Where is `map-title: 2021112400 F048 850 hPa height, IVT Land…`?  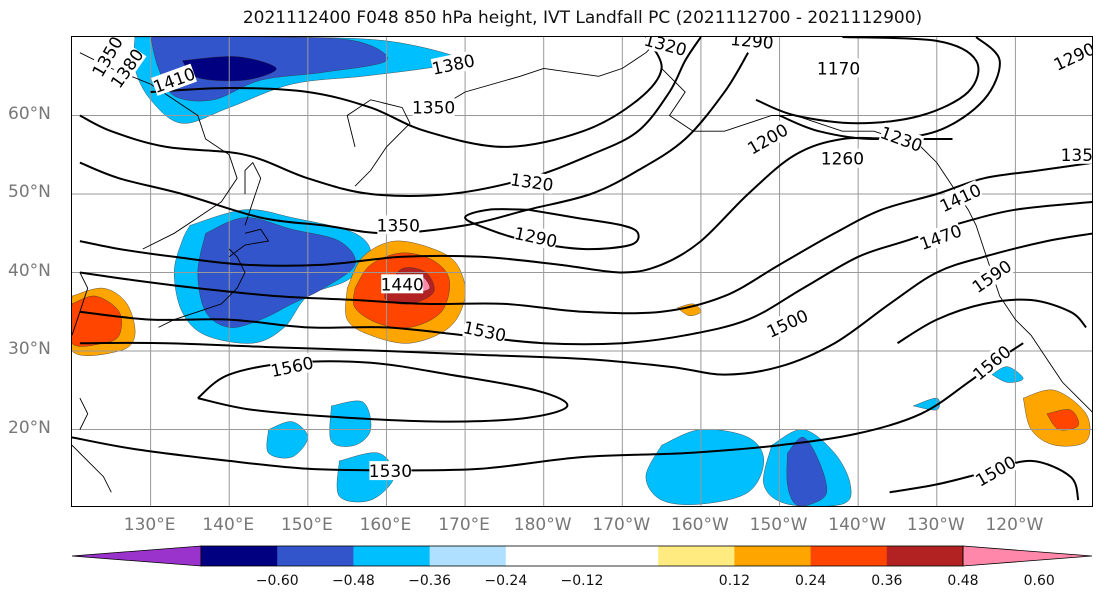
map-title: 2021112400 F048 850 hPa height, IVT Land… is located at coordinates (582, 18).